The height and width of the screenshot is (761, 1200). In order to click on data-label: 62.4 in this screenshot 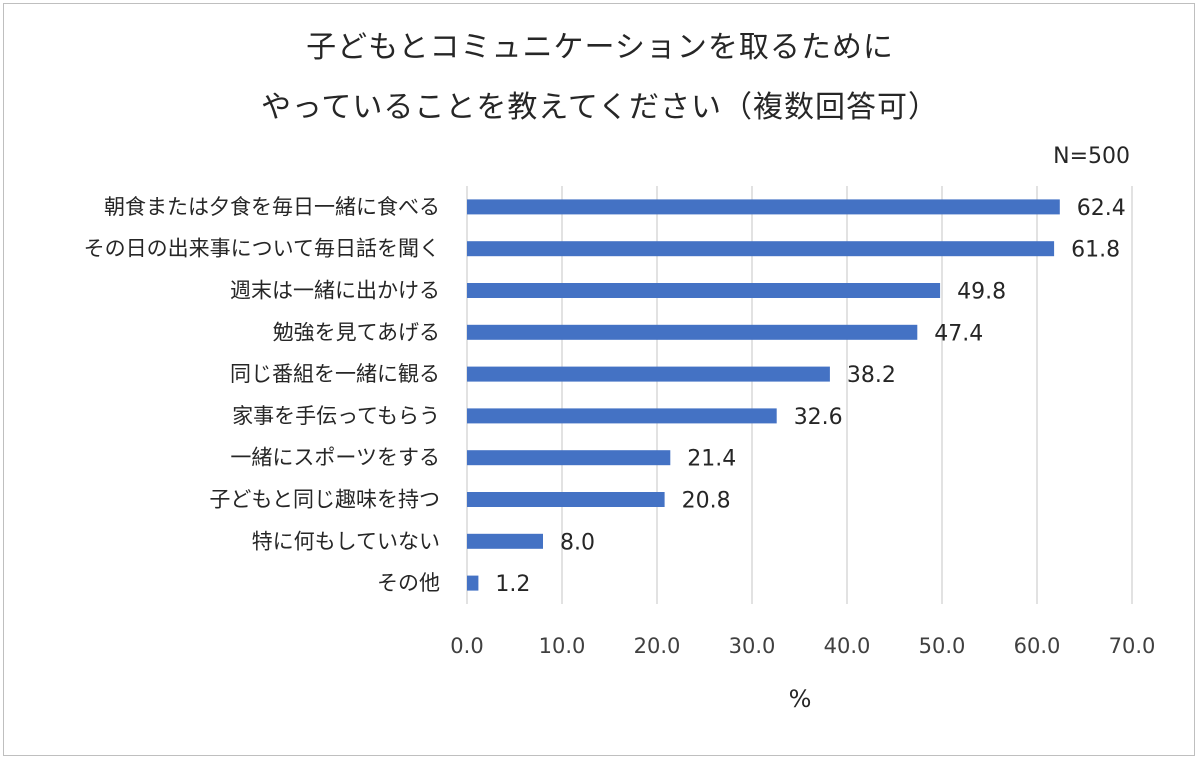, I will do `click(1101, 208)`.